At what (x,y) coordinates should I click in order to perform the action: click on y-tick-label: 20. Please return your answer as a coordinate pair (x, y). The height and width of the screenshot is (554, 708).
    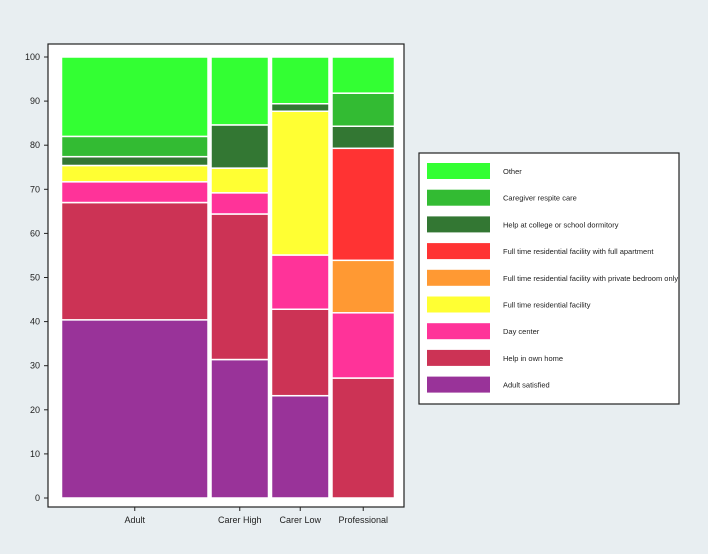
    Looking at the image, I should click on (35, 410).